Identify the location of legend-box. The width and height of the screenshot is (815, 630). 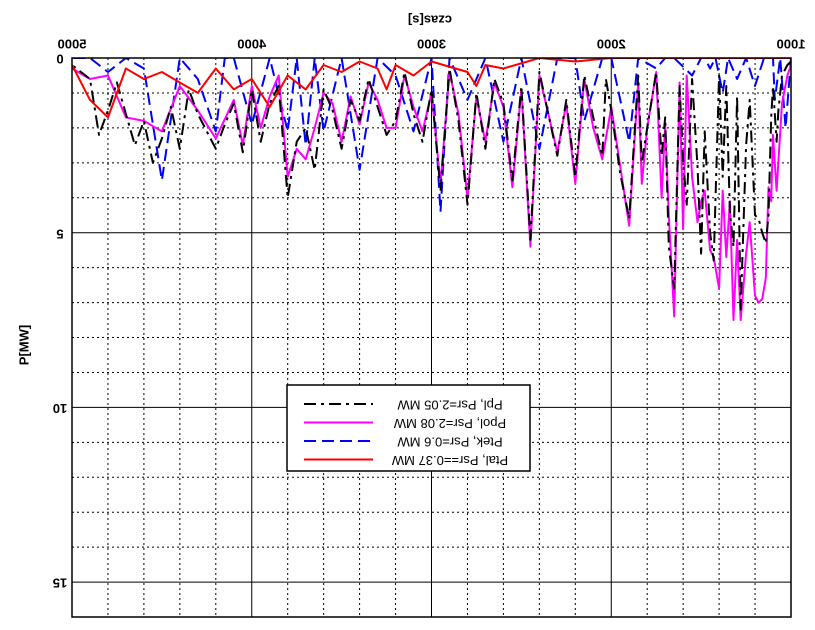
(408, 428).